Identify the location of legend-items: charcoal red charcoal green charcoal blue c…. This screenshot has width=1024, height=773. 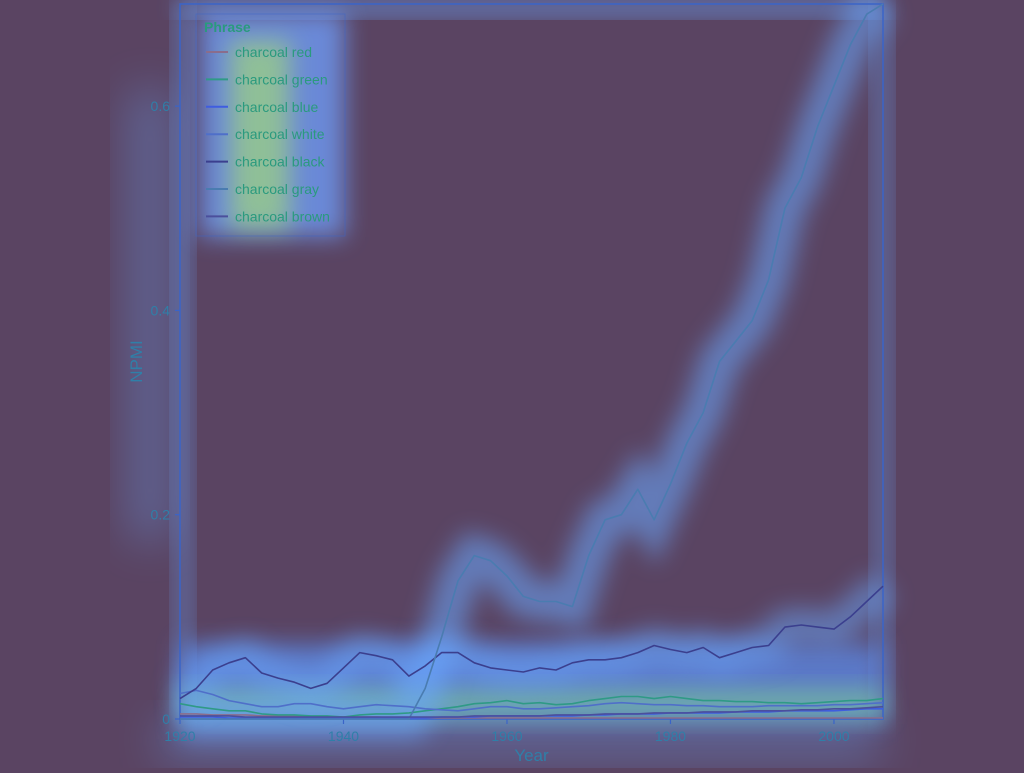
(268, 134).